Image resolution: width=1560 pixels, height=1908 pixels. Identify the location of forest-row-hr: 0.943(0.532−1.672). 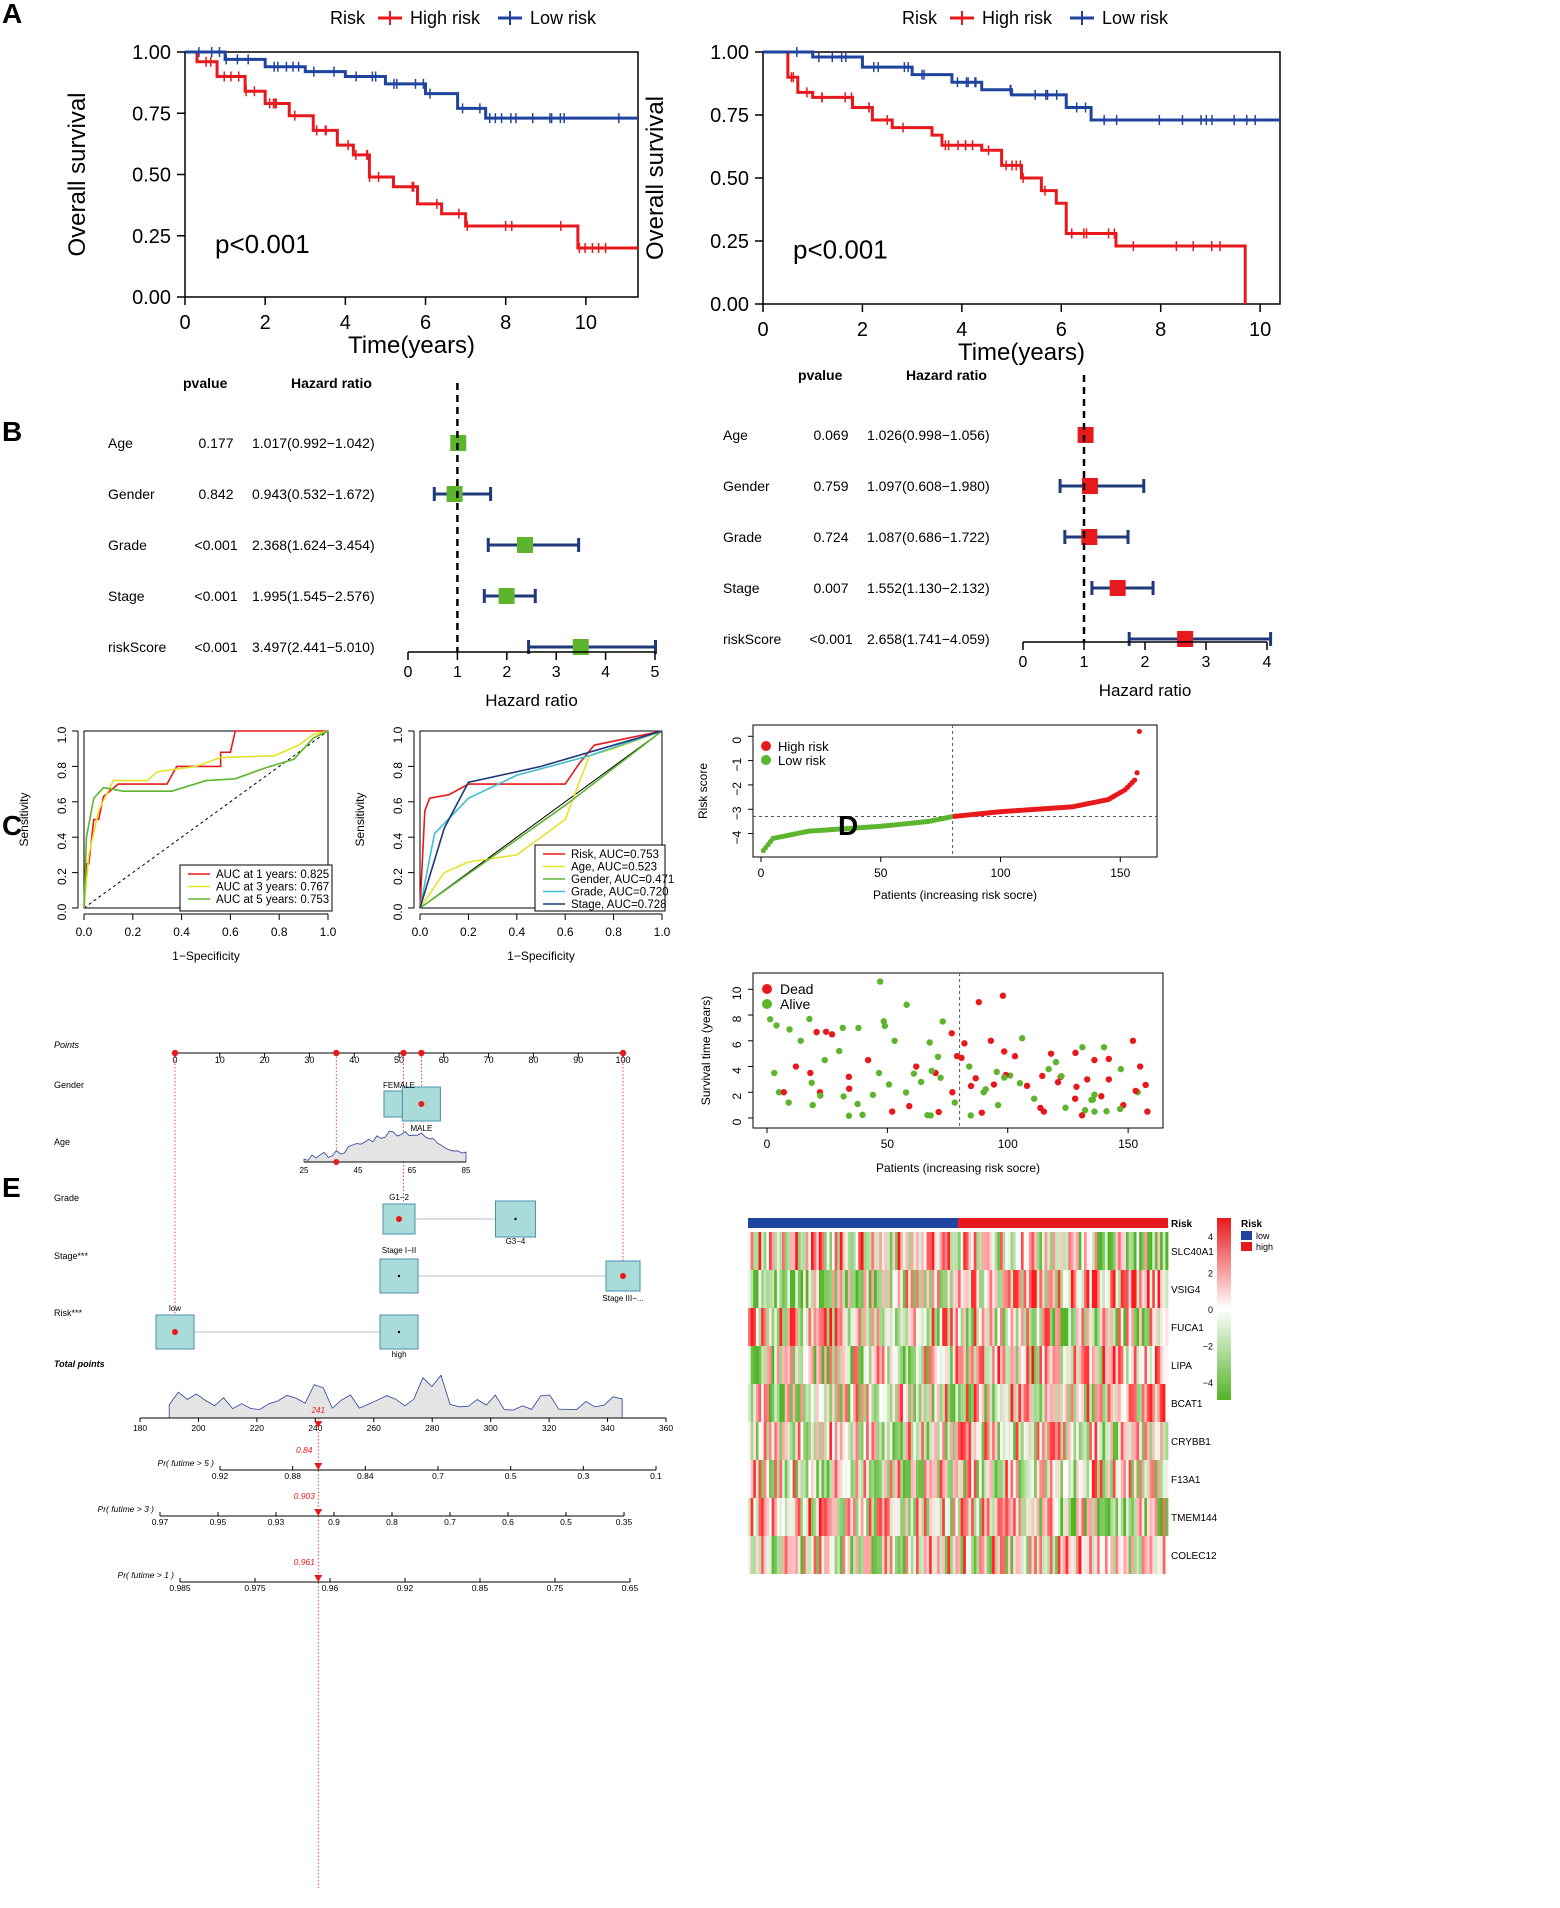
(313, 494).